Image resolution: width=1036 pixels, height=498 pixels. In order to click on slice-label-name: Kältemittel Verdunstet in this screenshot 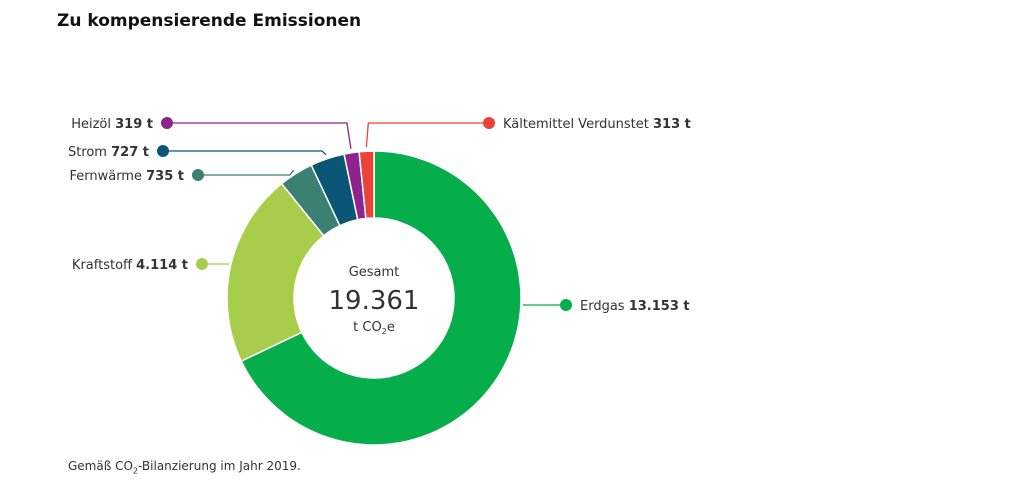, I will do `click(578, 124)`.